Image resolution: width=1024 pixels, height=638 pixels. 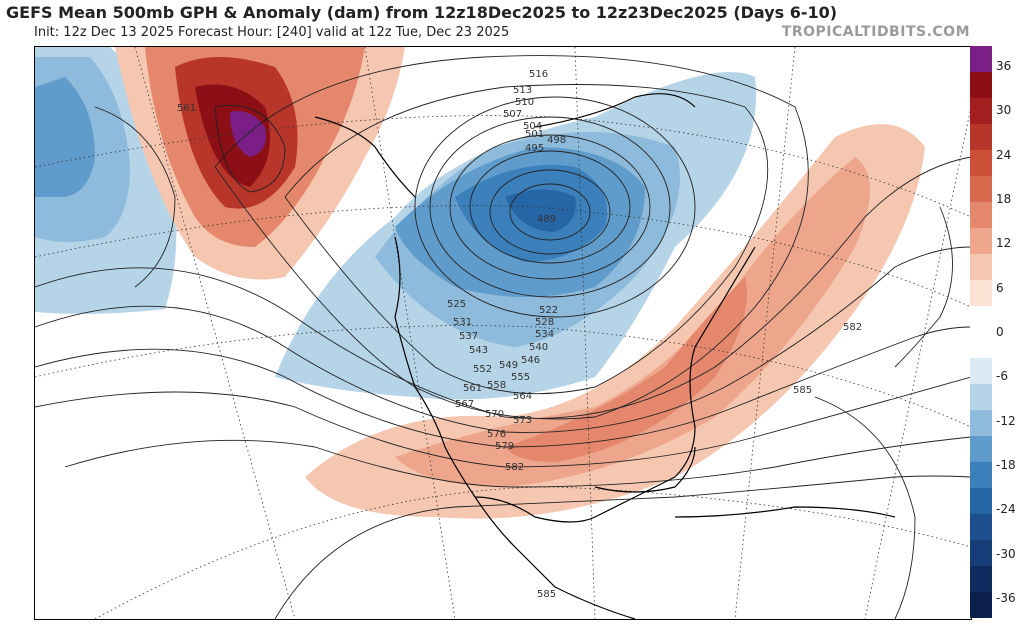 What do you see at coordinates (522, 396) in the screenshot?
I see `contour-label: 564` at bounding box center [522, 396].